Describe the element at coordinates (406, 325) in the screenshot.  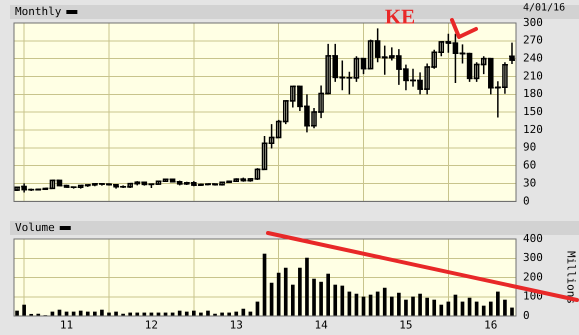
I see `x-tick-label: 15` at that location.